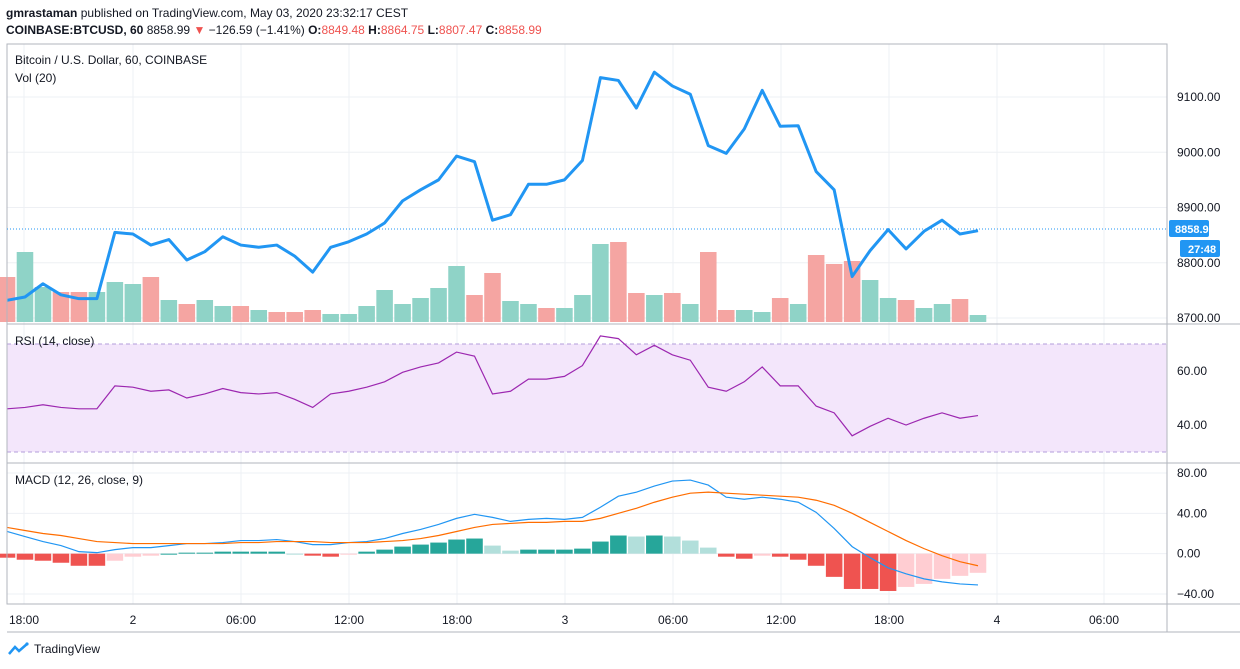 The image size is (1240, 669). I want to click on time-axis-tick-label: 18:00, so click(457, 620).